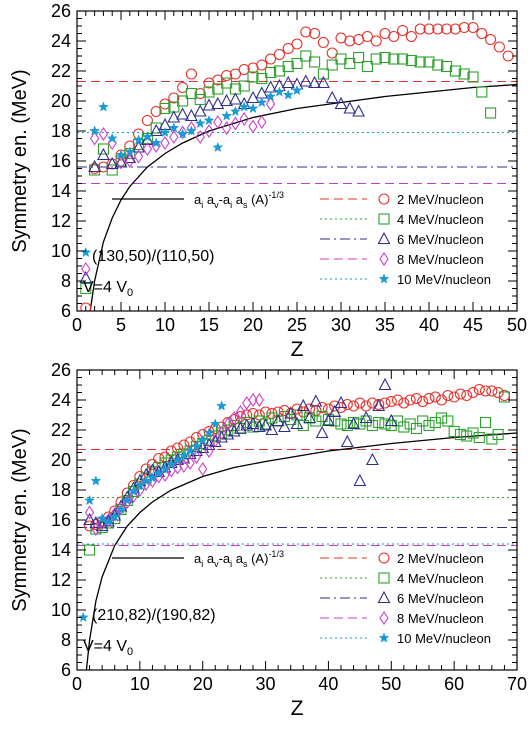  What do you see at coordinates (140, 684) in the screenshot?
I see `x-tick-label: 10` at bounding box center [140, 684].